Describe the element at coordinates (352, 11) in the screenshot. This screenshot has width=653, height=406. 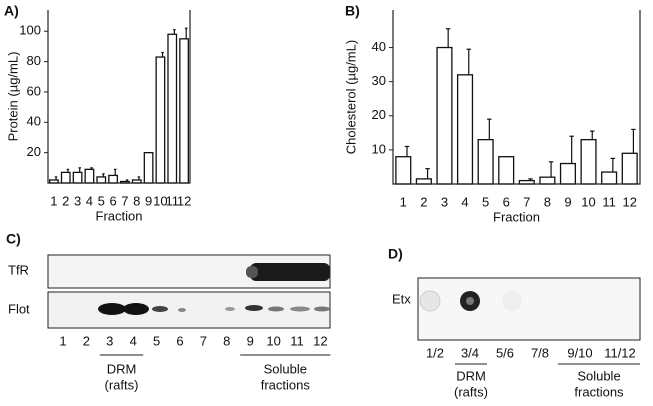
I see `panel-label: B)` at that location.